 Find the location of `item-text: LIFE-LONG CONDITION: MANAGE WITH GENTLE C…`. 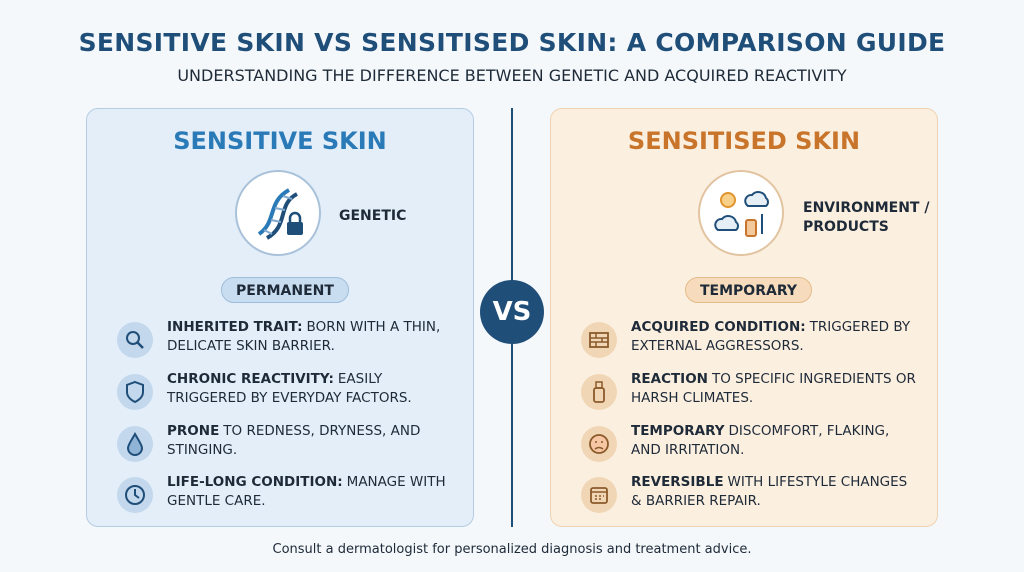

item-text: LIFE-LONG CONDITION: MANAGE WITH GENTLE C… is located at coordinates (312, 492).